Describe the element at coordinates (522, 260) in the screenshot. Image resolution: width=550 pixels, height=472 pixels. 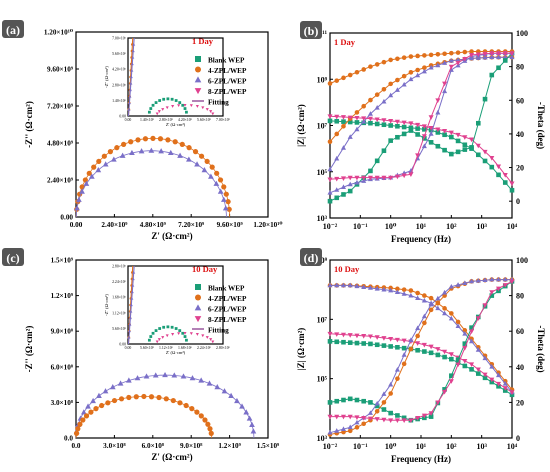
I see `y-right-tick-label: 100` at that location.